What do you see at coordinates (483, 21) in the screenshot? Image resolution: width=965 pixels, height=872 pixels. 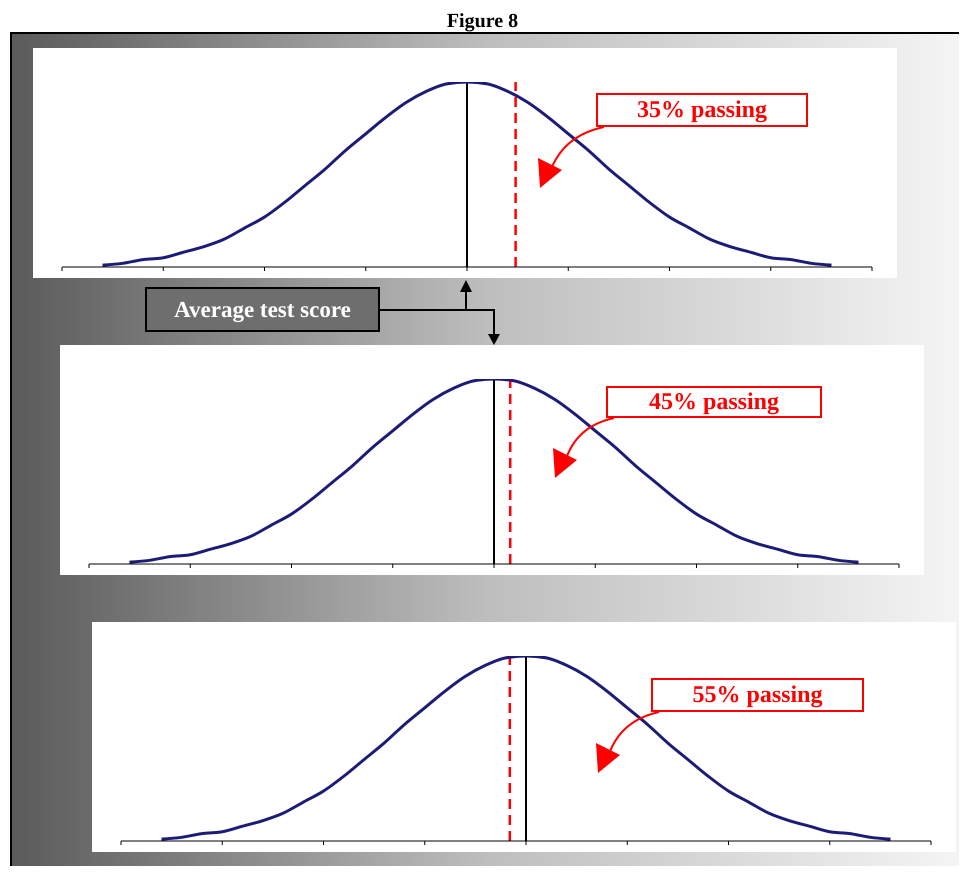 I see `chart-title: Figure 8` at bounding box center [483, 21].